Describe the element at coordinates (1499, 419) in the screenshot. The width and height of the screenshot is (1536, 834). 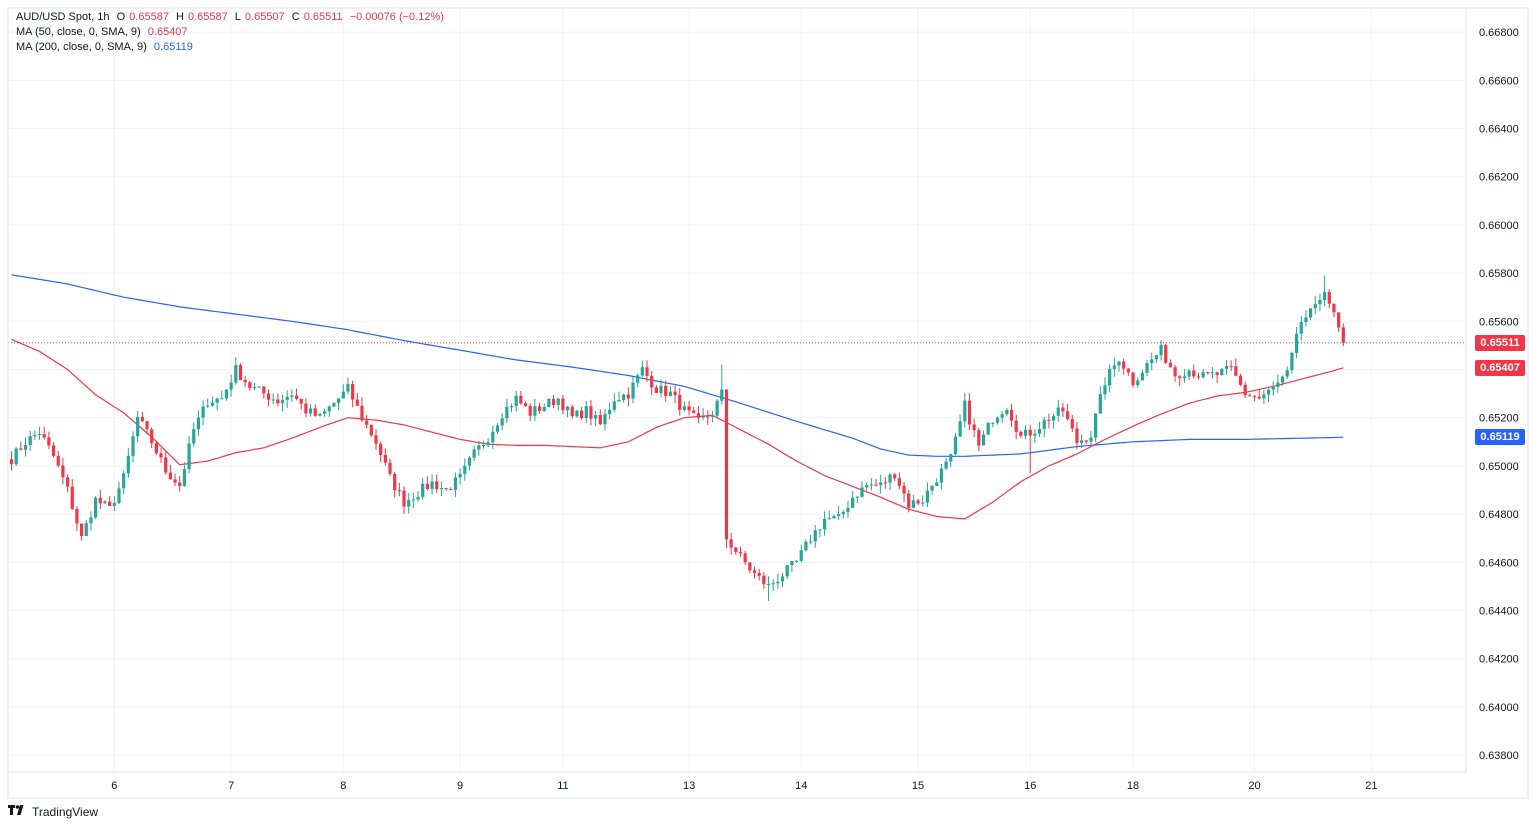
I see `y-tick-label: 0.65200` at that location.